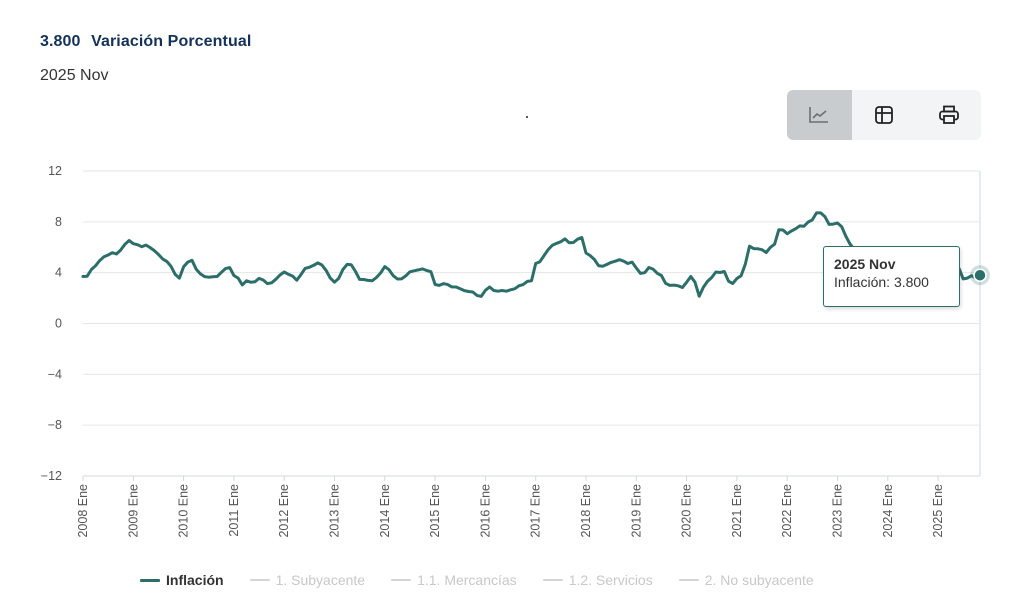  I want to click on chart-title: 3.800 Variación Porcentual, so click(145, 42).